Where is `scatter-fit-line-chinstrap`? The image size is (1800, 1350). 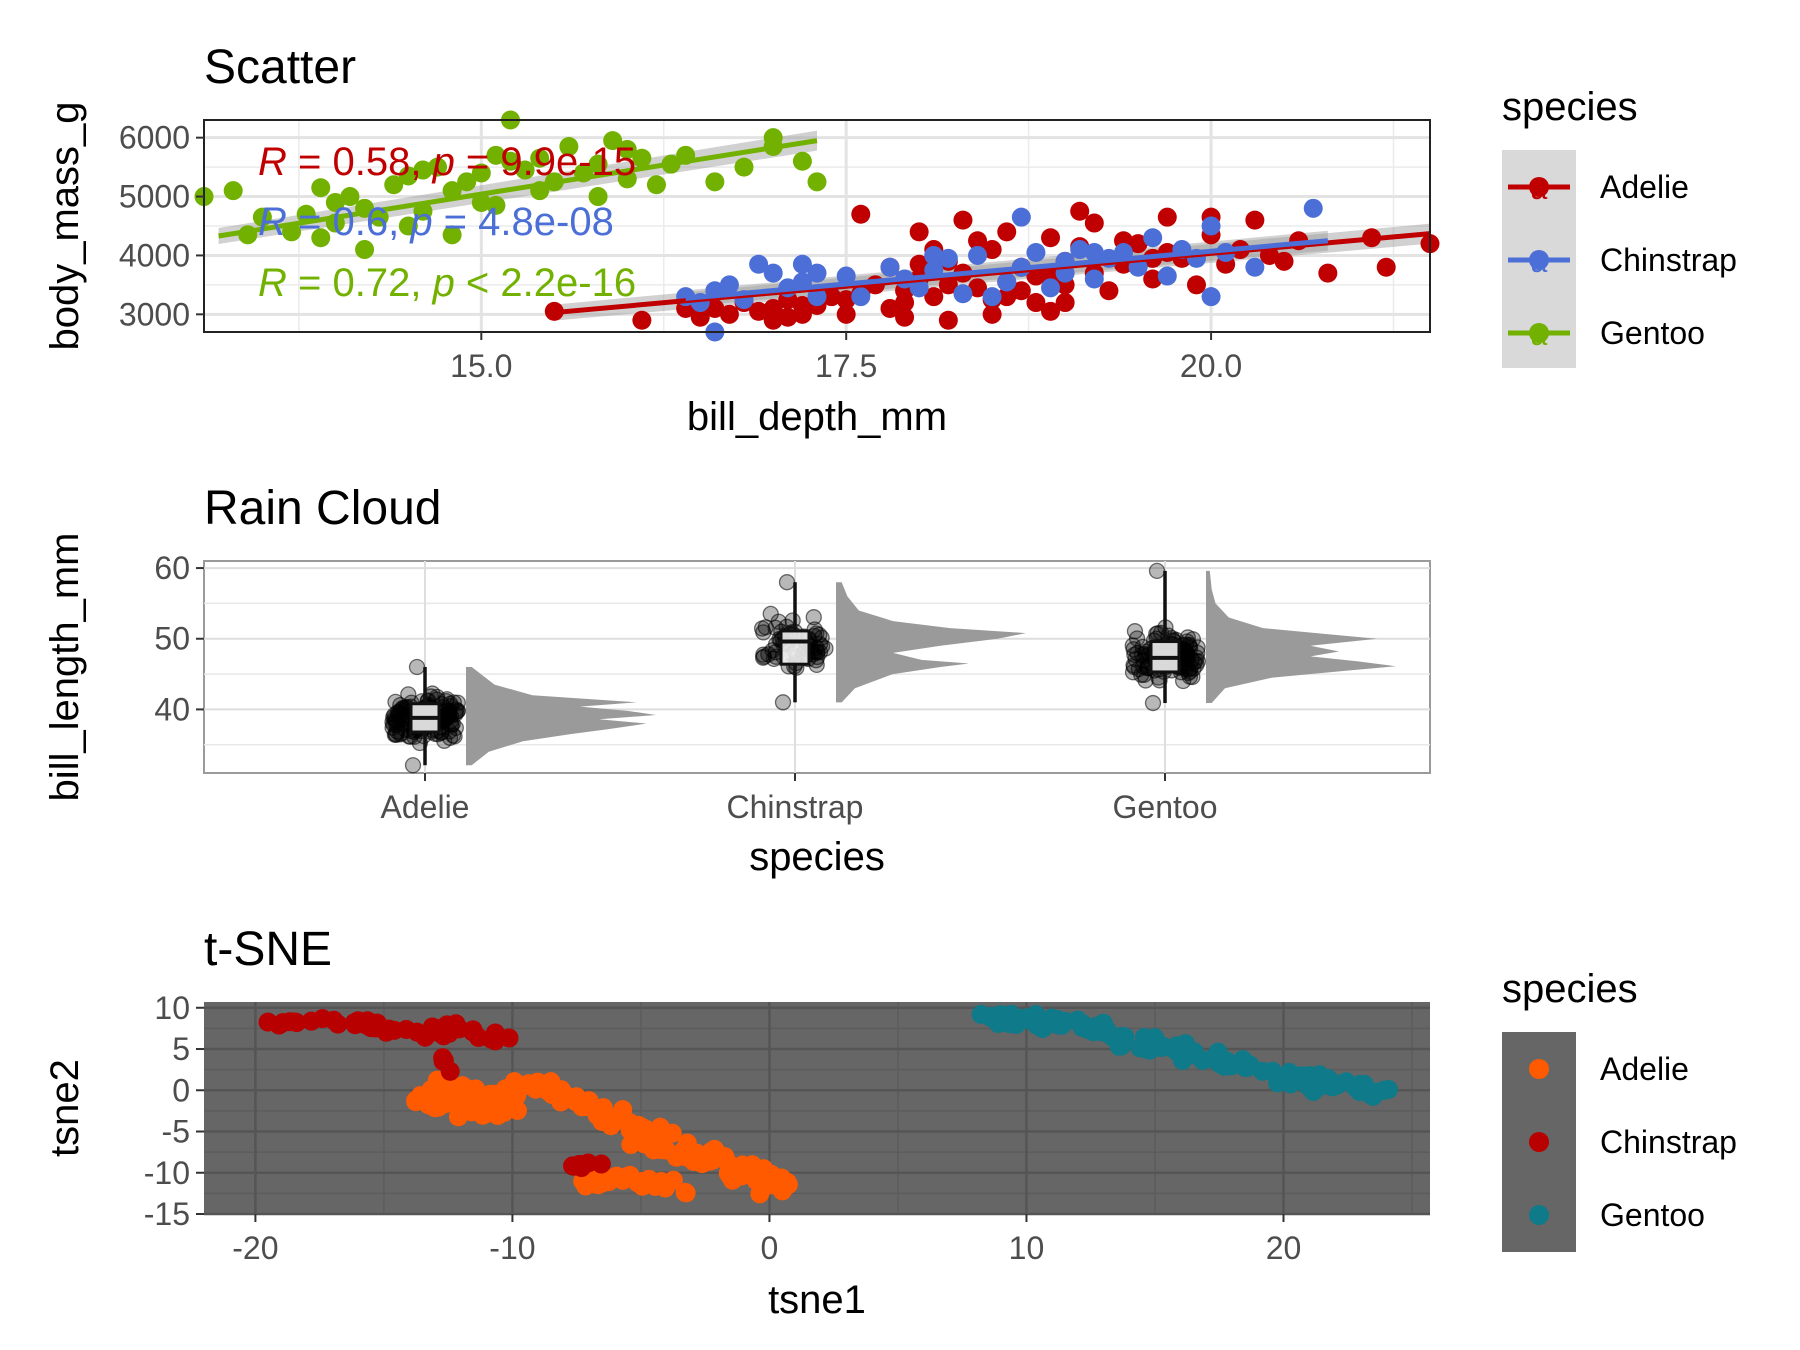 scatter-fit-line-chinstrap is located at coordinates (1007, 269).